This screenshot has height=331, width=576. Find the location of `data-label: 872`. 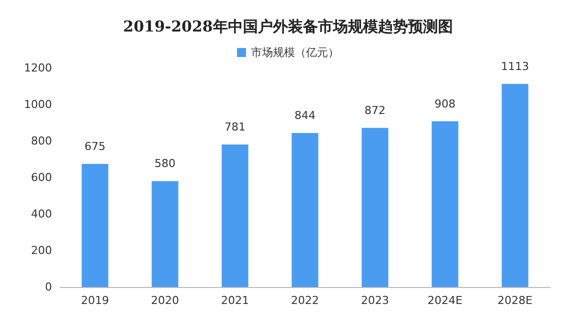

data-label: 872 is located at coordinates (375, 110).